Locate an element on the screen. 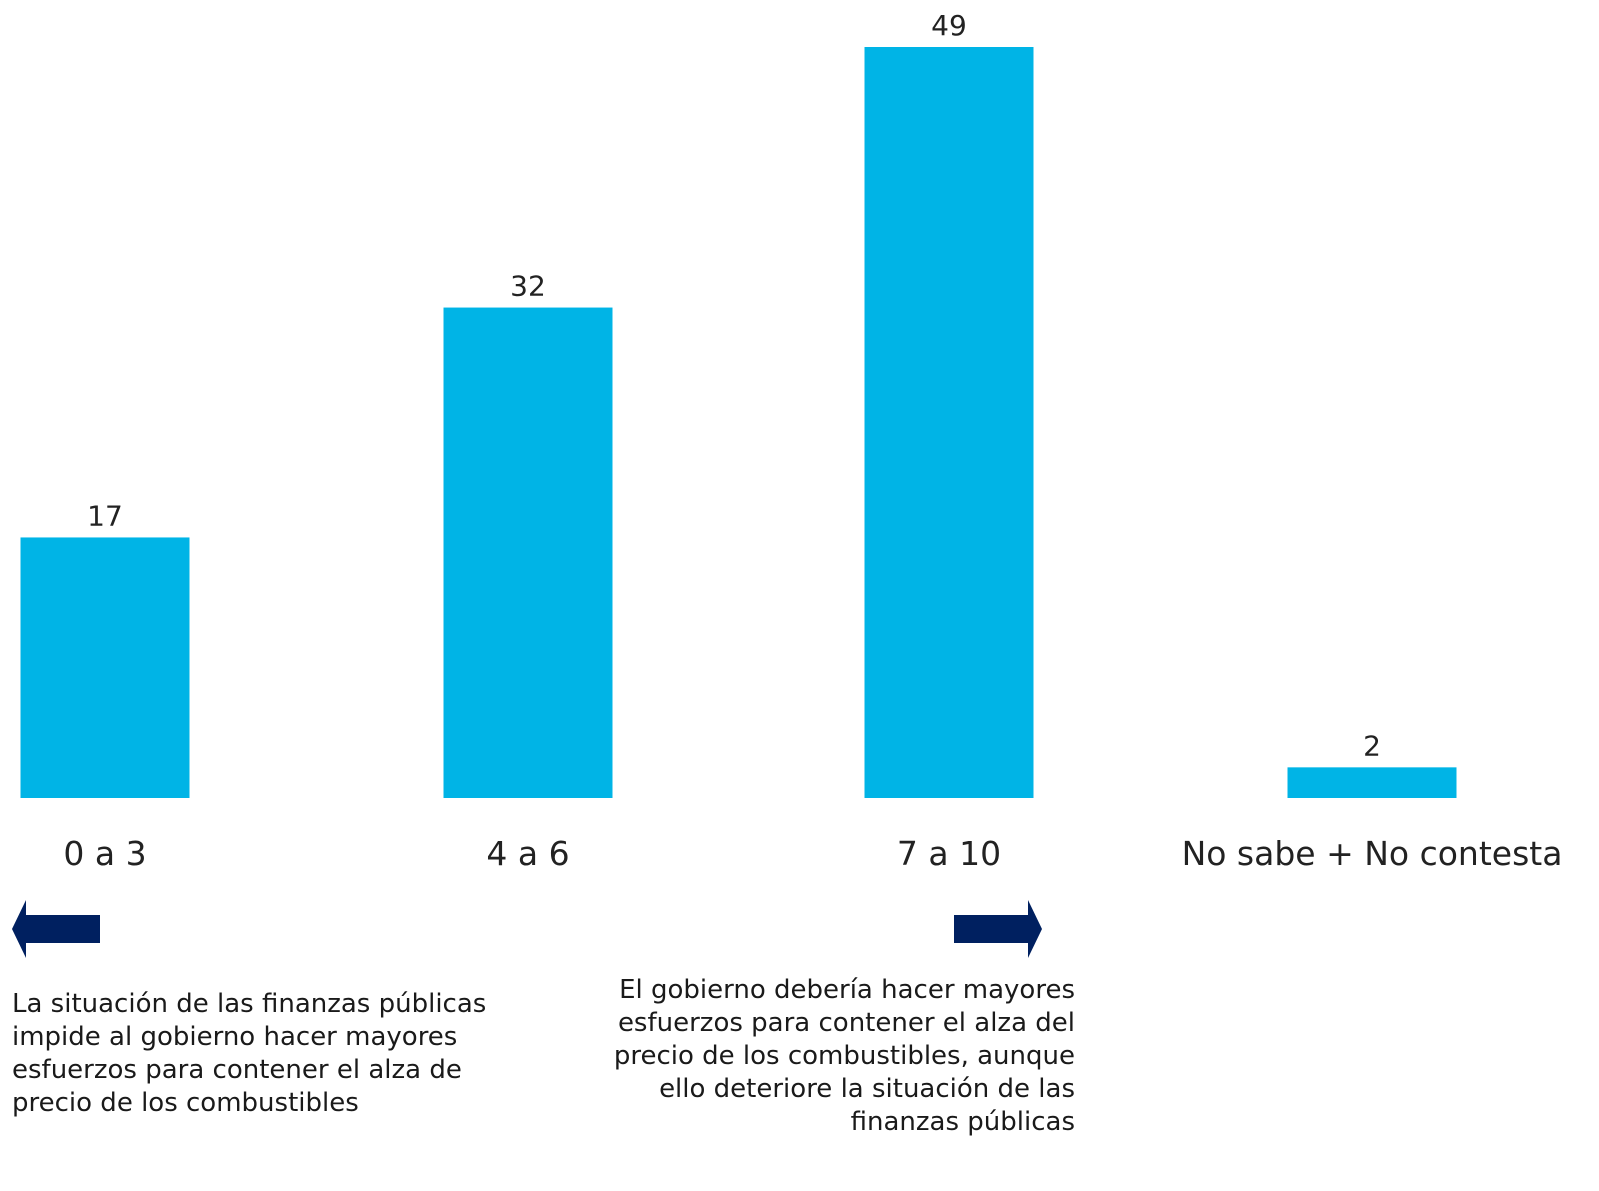  category-label-0: 0 a 3 is located at coordinates (104, 853).